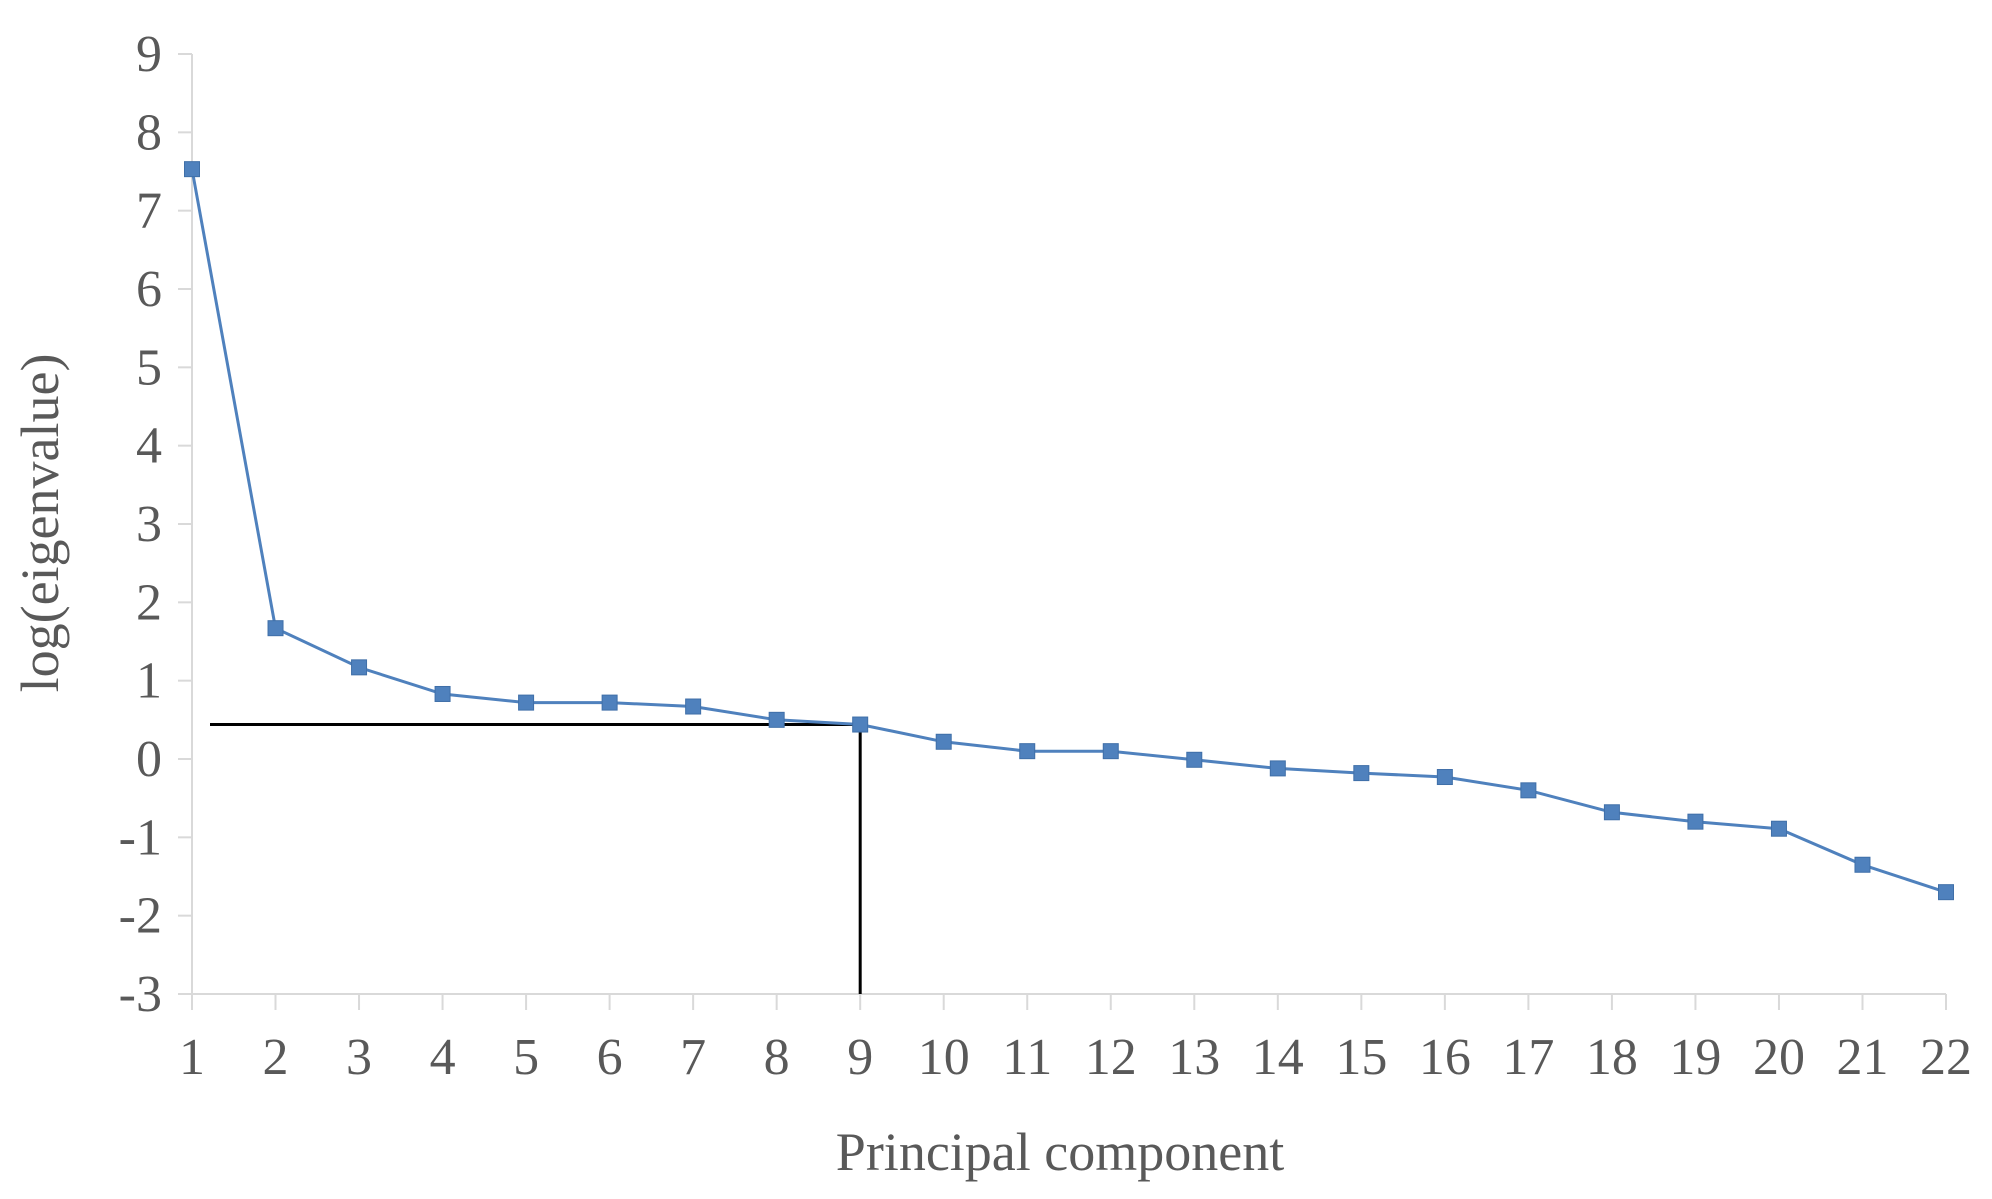 The width and height of the screenshot is (1992, 1199). What do you see at coordinates (526, 1057) in the screenshot?
I see `x-tick-label: 5` at bounding box center [526, 1057].